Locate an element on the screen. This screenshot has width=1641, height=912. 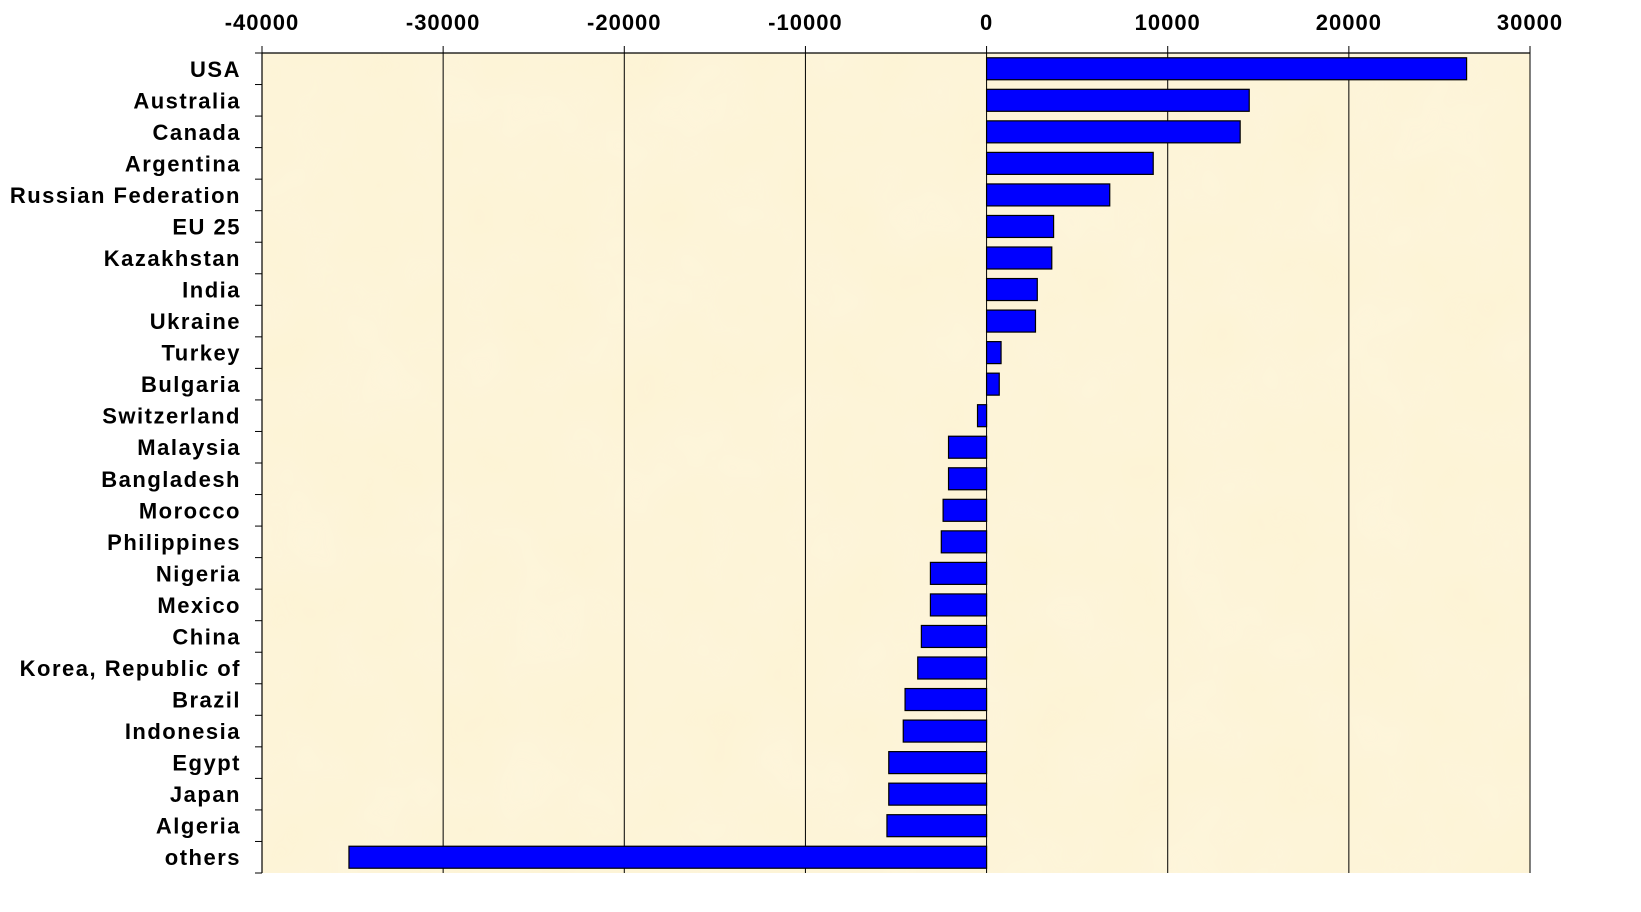
x-tick-label: -30000 is located at coordinates (443, 22).